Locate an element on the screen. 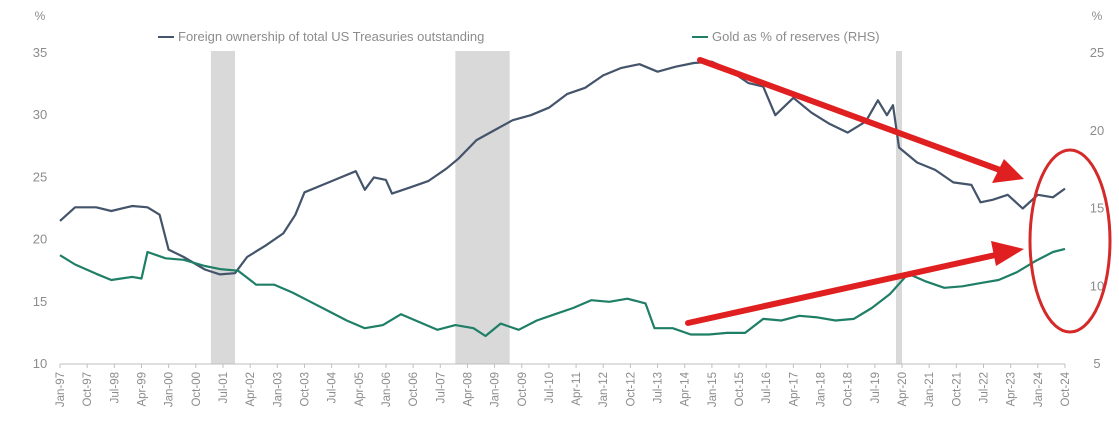  left-axis-unit: % is located at coordinates (40, 16).